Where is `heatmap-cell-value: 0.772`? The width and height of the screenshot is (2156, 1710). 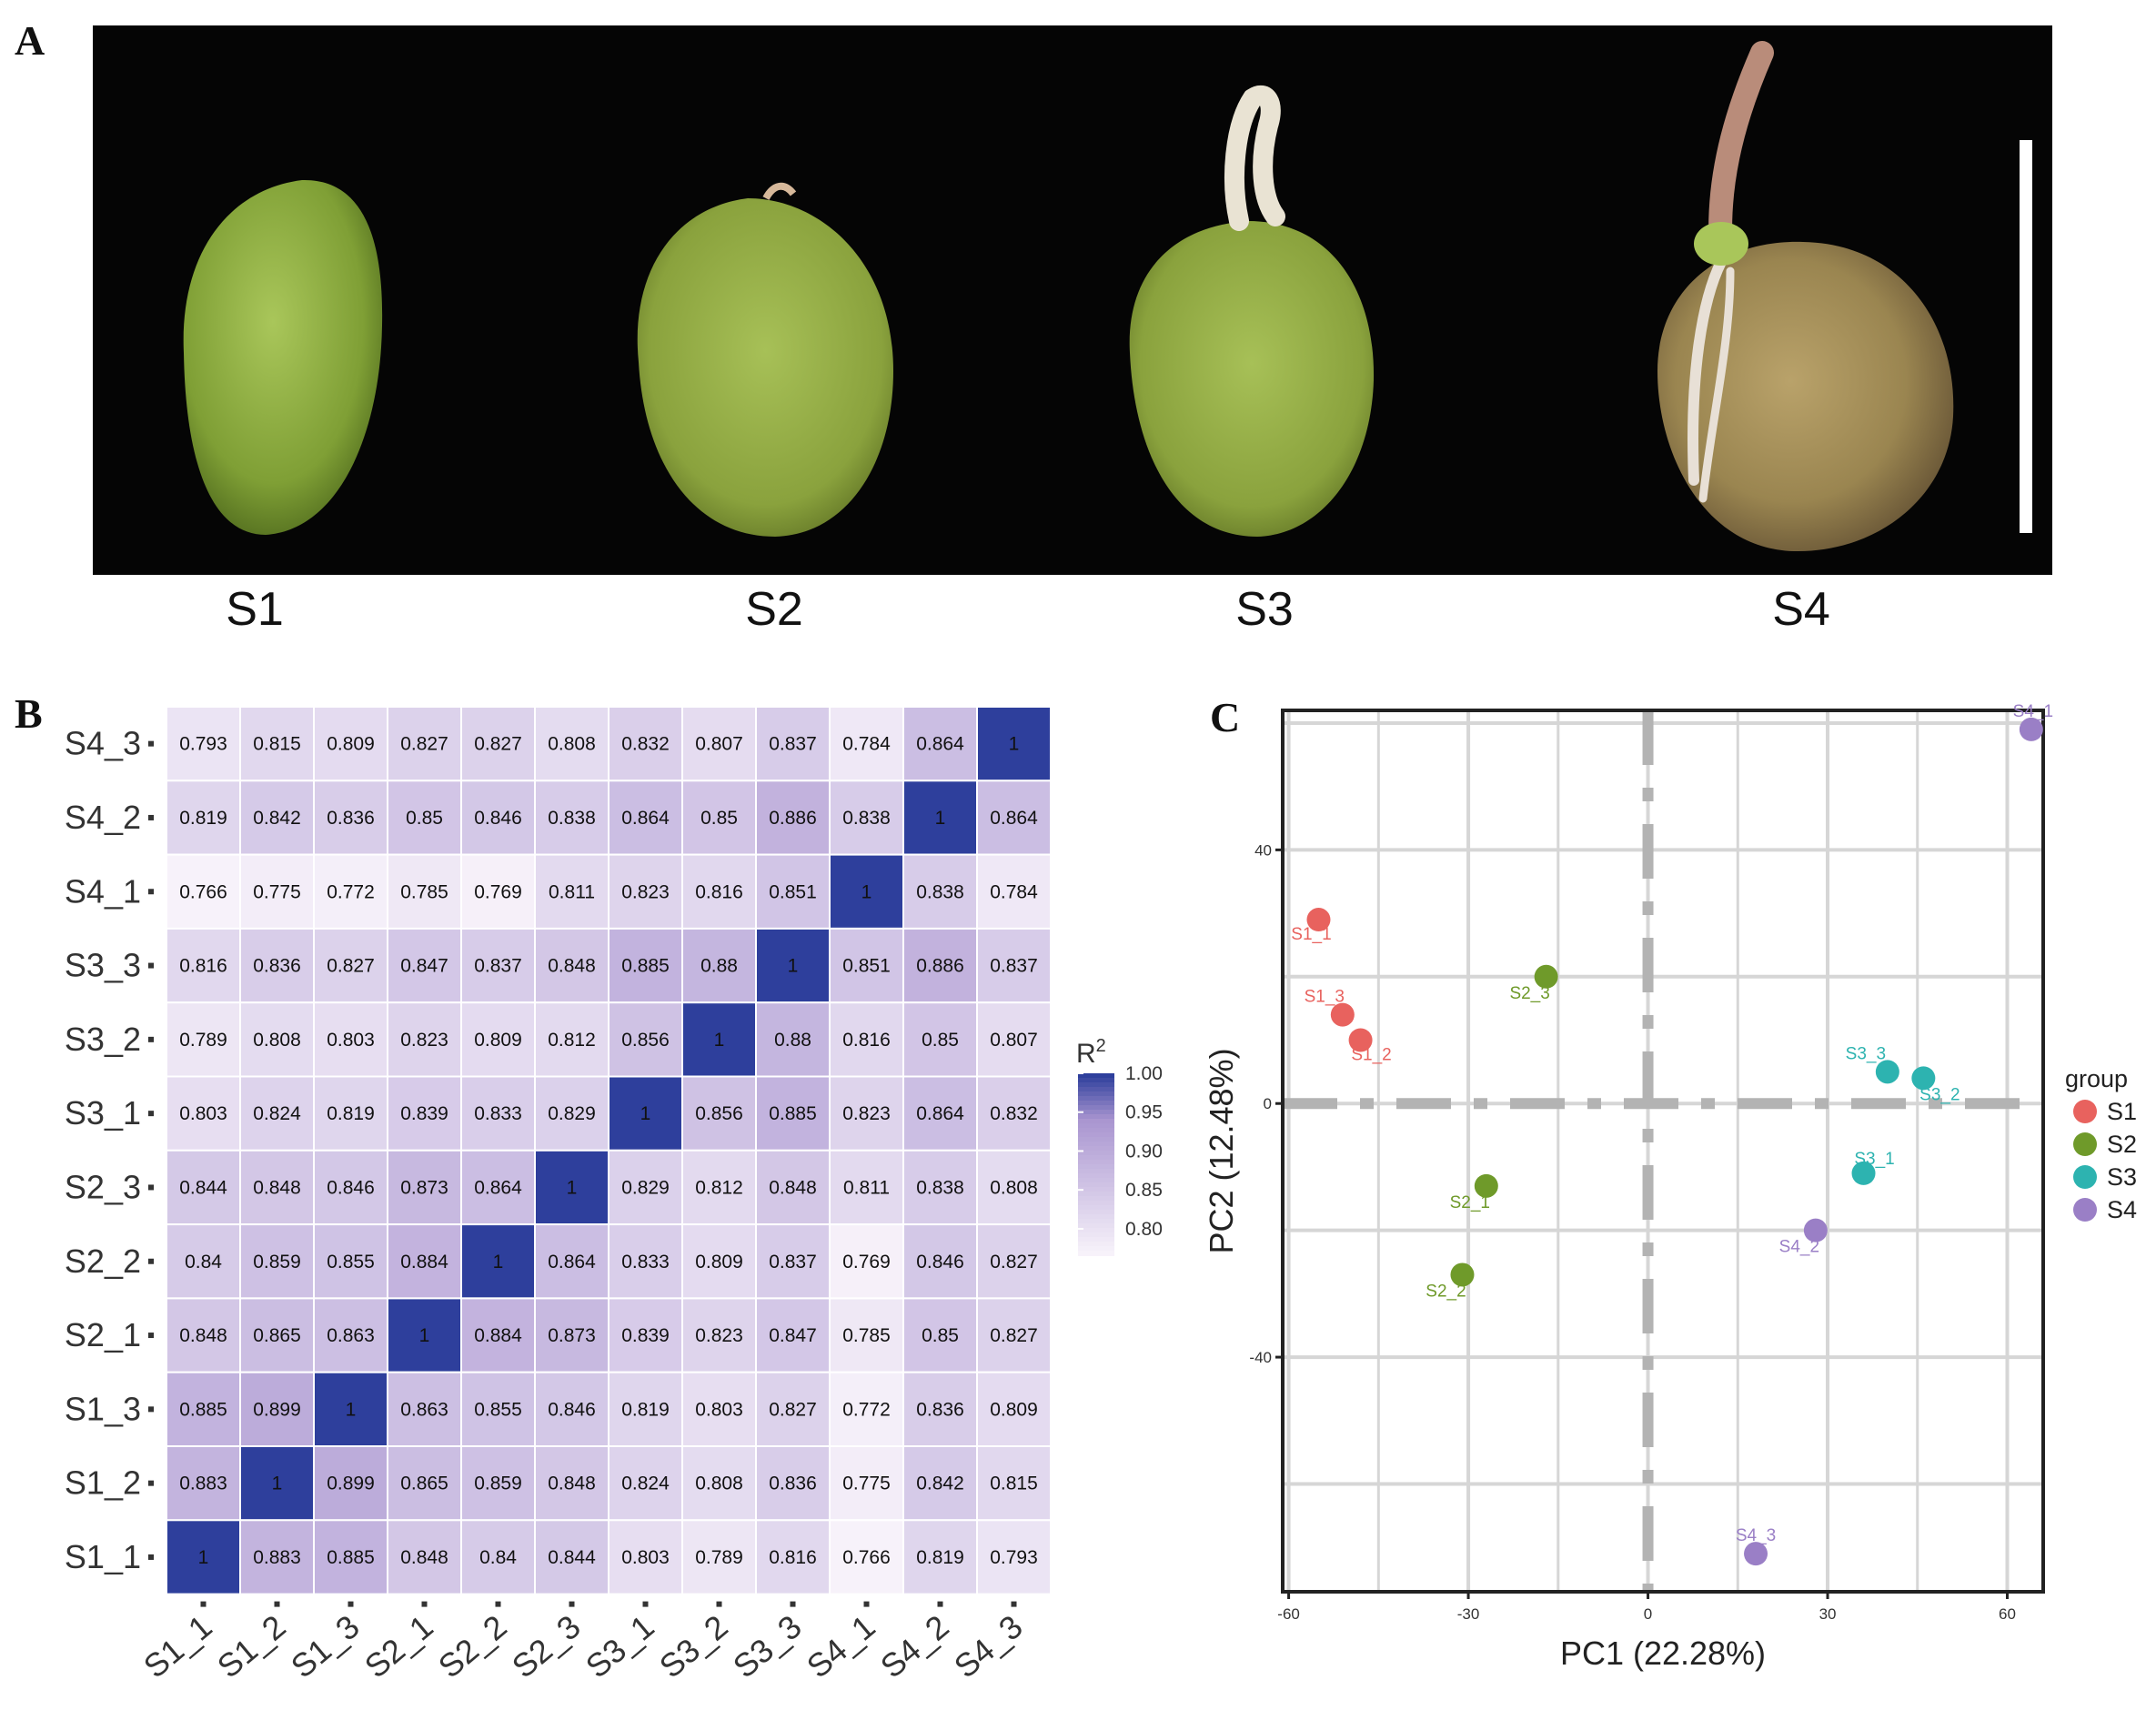 heatmap-cell-value: 0.772 is located at coordinates (351, 891).